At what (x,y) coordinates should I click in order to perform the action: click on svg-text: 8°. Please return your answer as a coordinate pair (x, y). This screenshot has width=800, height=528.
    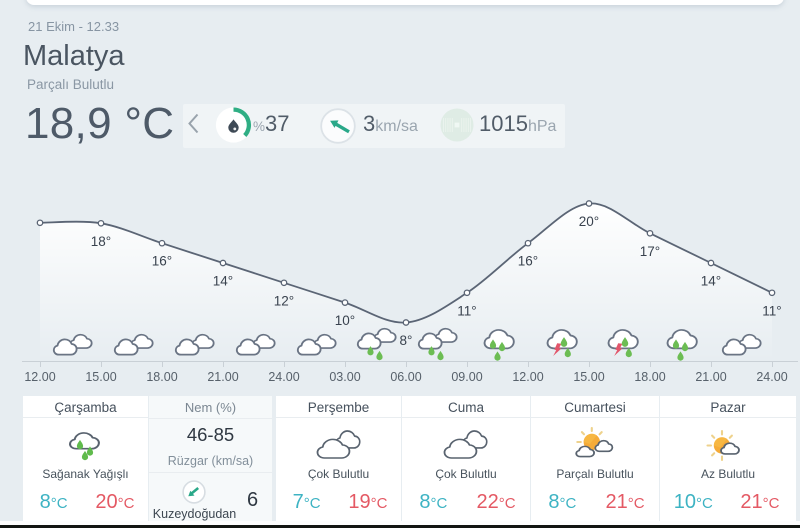
    Looking at the image, I should click on (406, 340).